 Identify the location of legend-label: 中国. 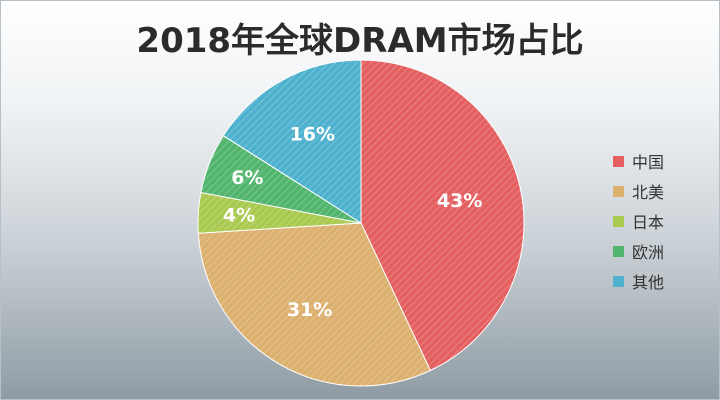
(648, 162).